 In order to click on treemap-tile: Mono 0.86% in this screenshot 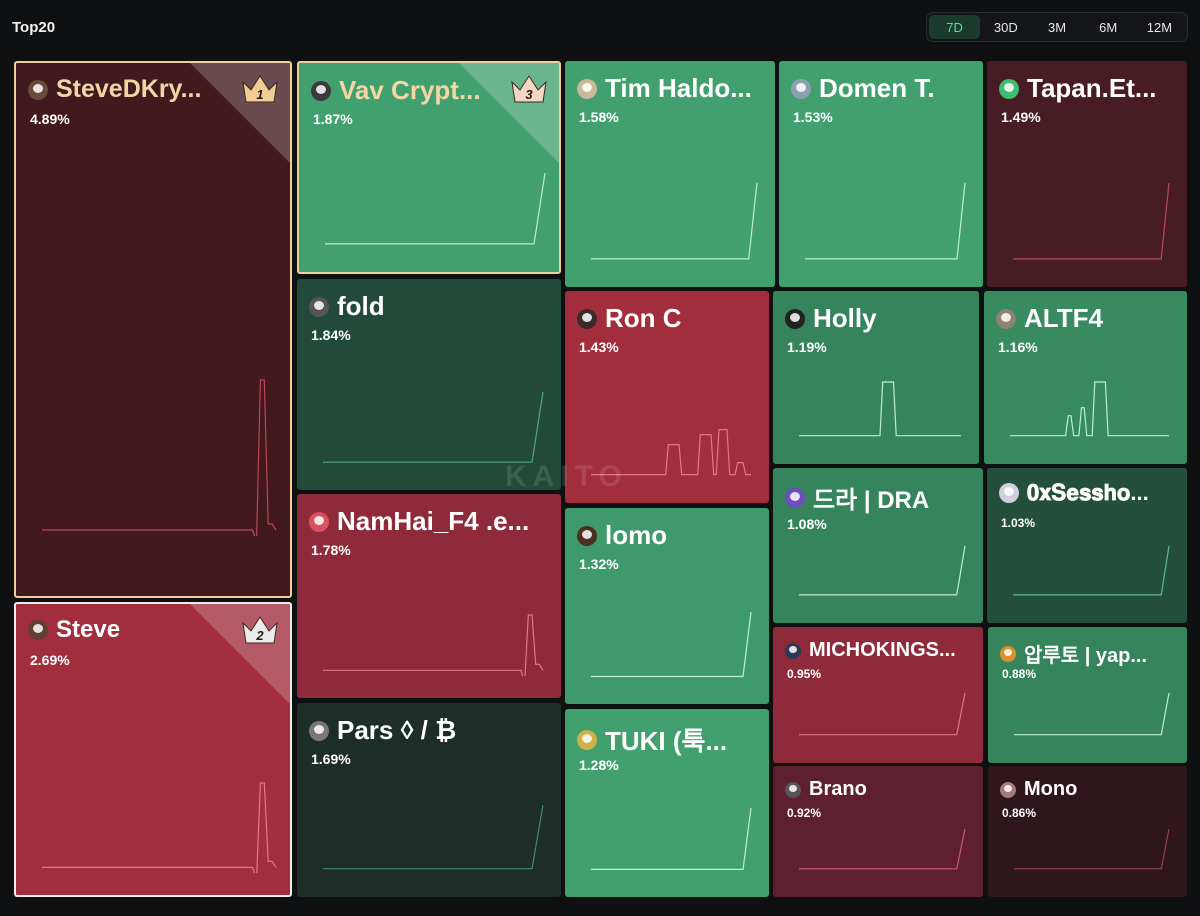, I will do `click(1087, 831)`.